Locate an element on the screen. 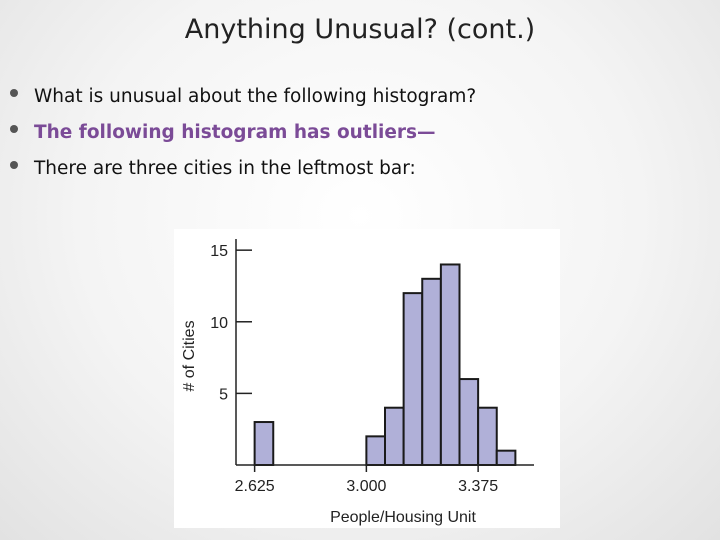  x-axis-label: People/Housing Unit is located at coordinates (403, 517).